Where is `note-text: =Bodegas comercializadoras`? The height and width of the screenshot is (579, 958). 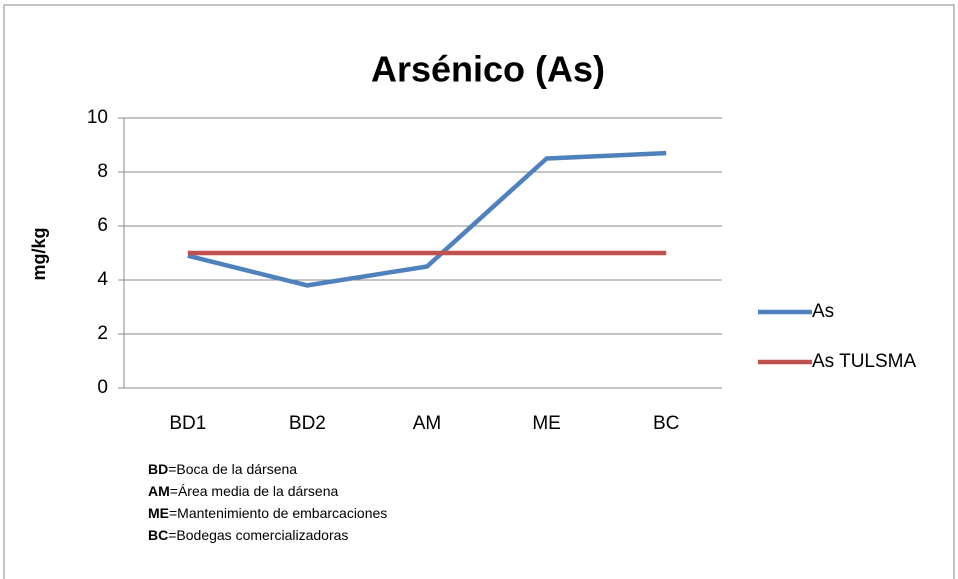 note-text: =Bodegas comercializadoras is located at coordinates (258, 535).